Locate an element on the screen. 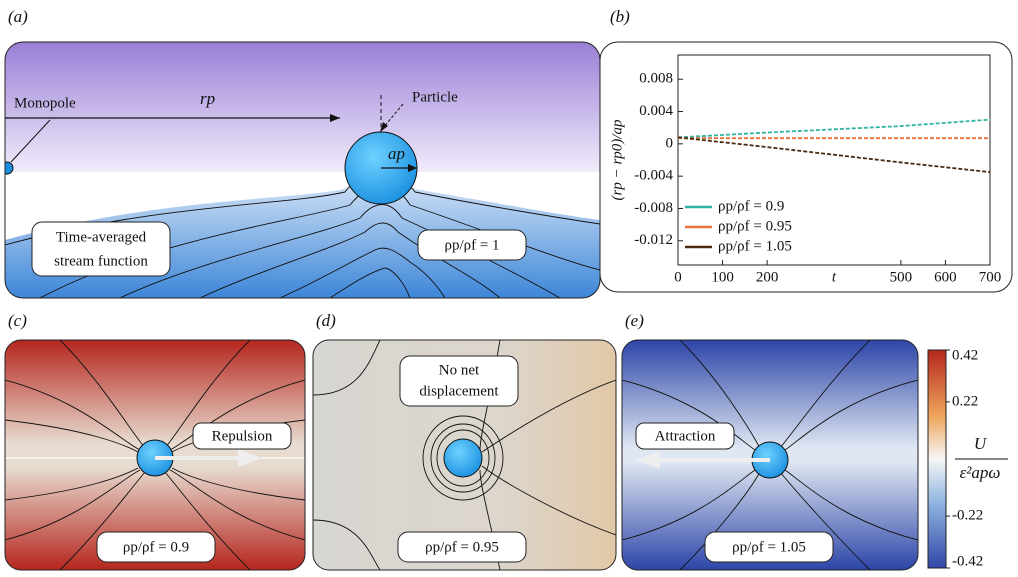 The image size is (1018, 577). legend-label: ρp/ρf = 0.95 is located at coordinates (755, 226).